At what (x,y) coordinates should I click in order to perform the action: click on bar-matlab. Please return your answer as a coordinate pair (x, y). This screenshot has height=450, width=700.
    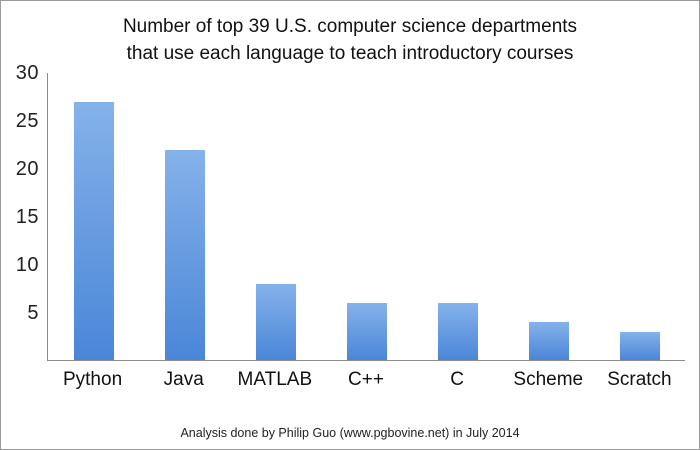
    Looking at the image, I should click on (275, 322).